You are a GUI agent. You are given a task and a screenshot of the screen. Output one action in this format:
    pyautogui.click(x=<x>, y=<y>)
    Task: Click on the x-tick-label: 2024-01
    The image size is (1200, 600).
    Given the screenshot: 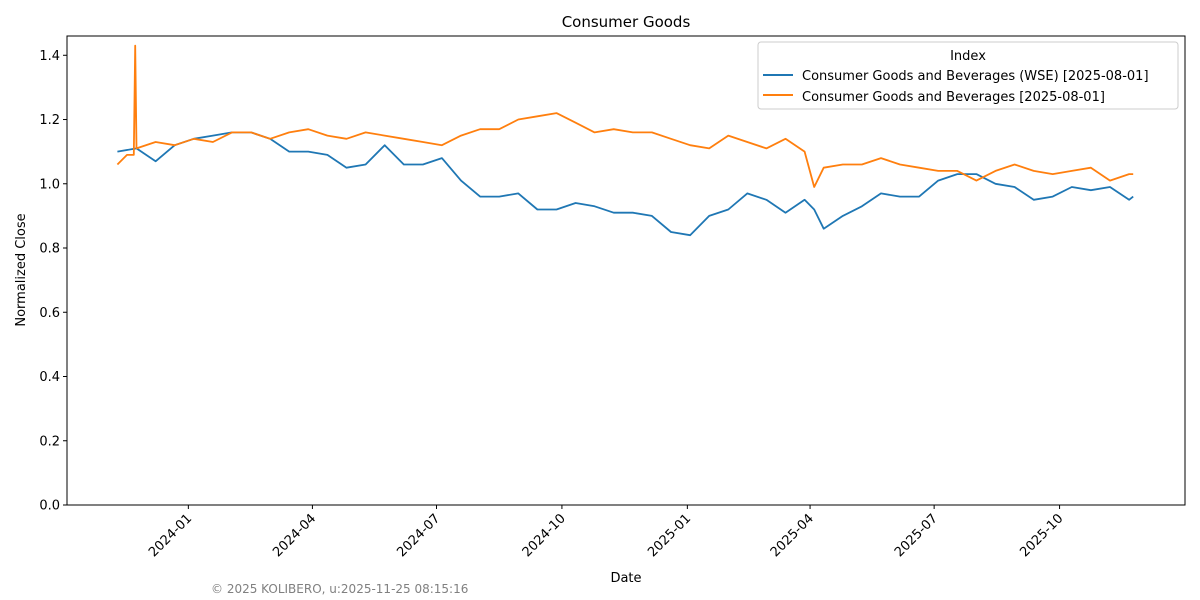 What is the action you would take?
    pyautogui.click(x=170, y=535)
    